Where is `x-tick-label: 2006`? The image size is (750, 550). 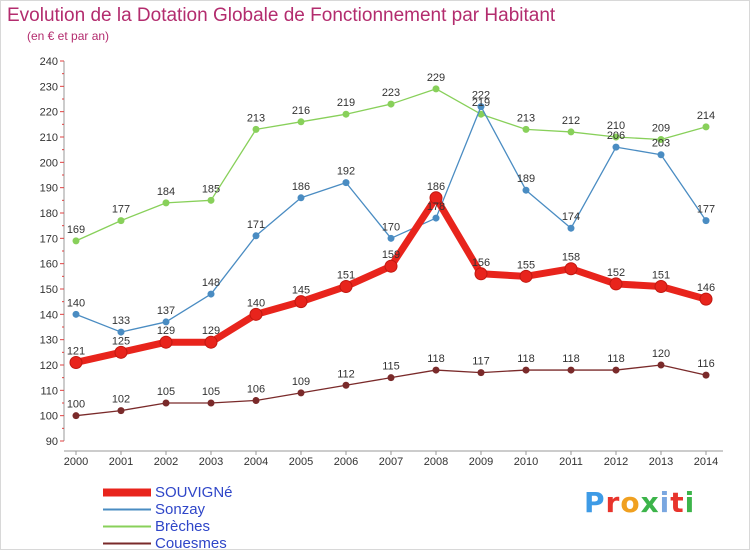
x-tick-label: 2006 is located at coordinates (346, 462).